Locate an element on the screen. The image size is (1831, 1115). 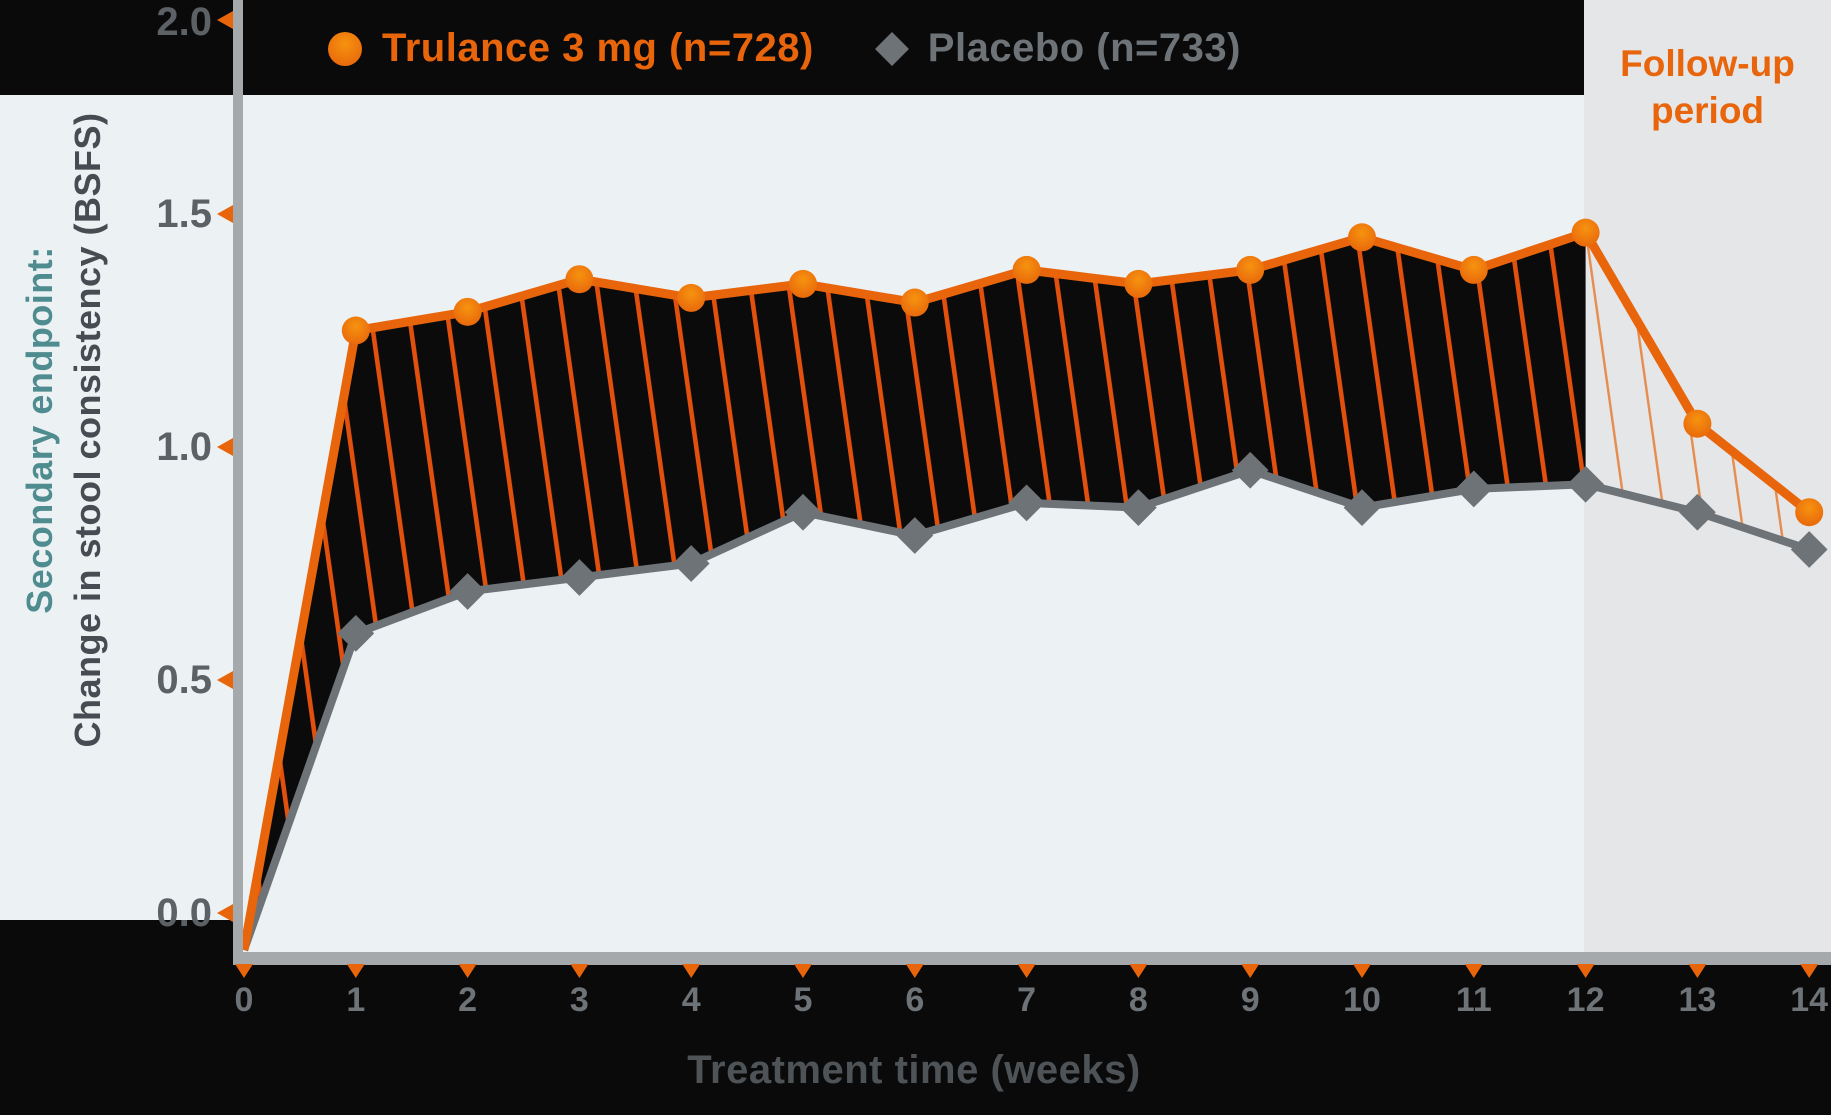
y-axis-label-strip is located at coordinates (116, 507).